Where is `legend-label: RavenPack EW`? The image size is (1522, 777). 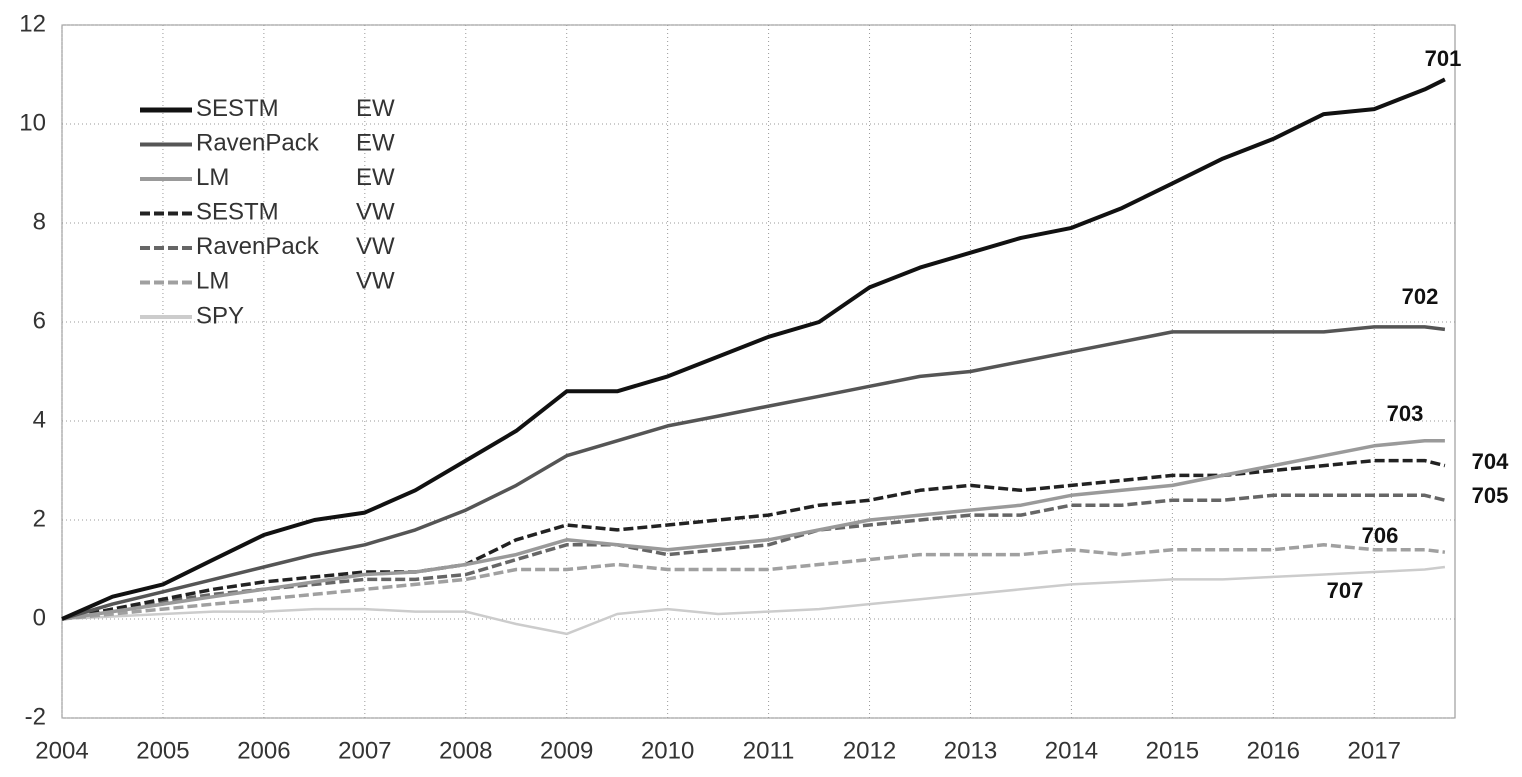
legend-label: RavenPack EW is located at coordinates (295, 143).